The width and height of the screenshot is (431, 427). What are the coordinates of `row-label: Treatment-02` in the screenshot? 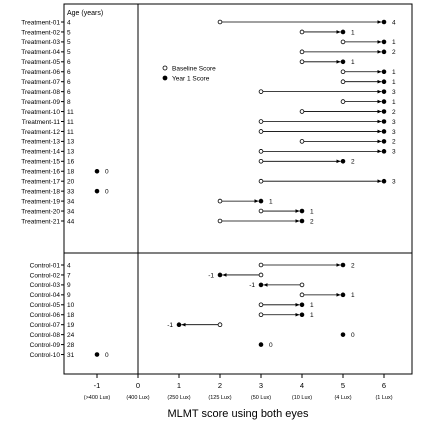 It's located at (40, 32).